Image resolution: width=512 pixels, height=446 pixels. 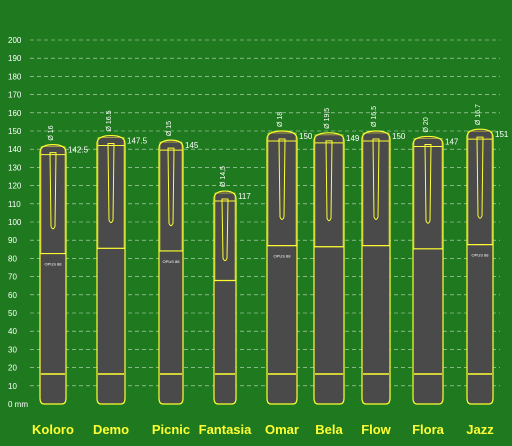 I want to click on diameter-label: Ø 19,5, so click(x=327, y=118).